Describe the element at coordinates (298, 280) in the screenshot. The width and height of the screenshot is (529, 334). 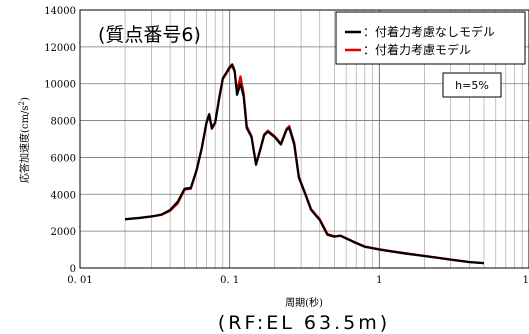
I see `x-tick-labels: 0. 01 0. 1 1 10` at that location.